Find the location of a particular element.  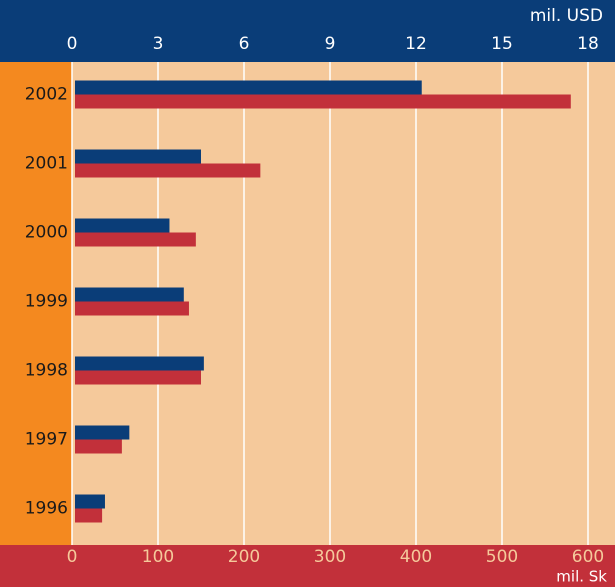

y-tick-label: 2000 is located at coordinates (46, 233).